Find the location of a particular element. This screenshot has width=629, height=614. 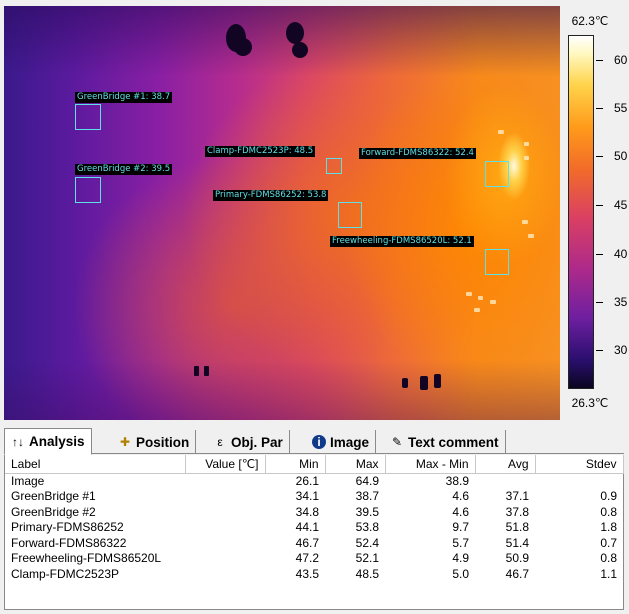

position-icon: ✚ is located at coordinates (125, 442).